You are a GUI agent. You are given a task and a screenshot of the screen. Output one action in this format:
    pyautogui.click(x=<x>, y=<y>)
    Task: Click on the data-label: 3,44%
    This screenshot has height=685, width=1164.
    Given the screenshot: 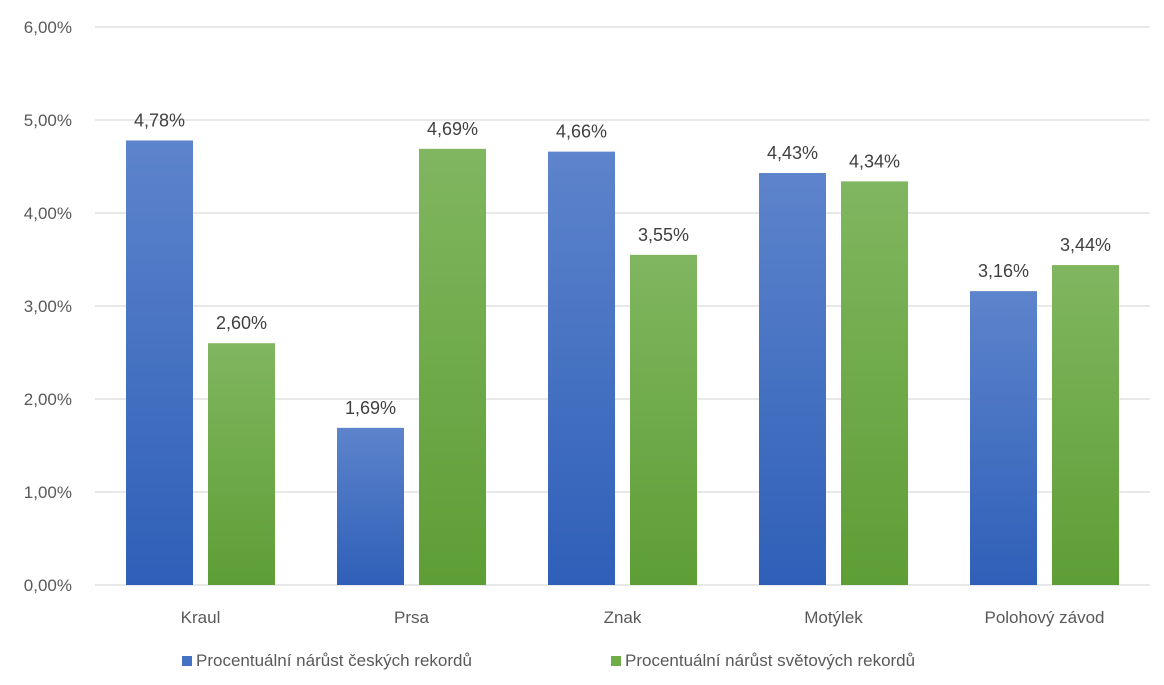 What is the action you would take?
    pyautogui.click(x=1085, y=245)
    